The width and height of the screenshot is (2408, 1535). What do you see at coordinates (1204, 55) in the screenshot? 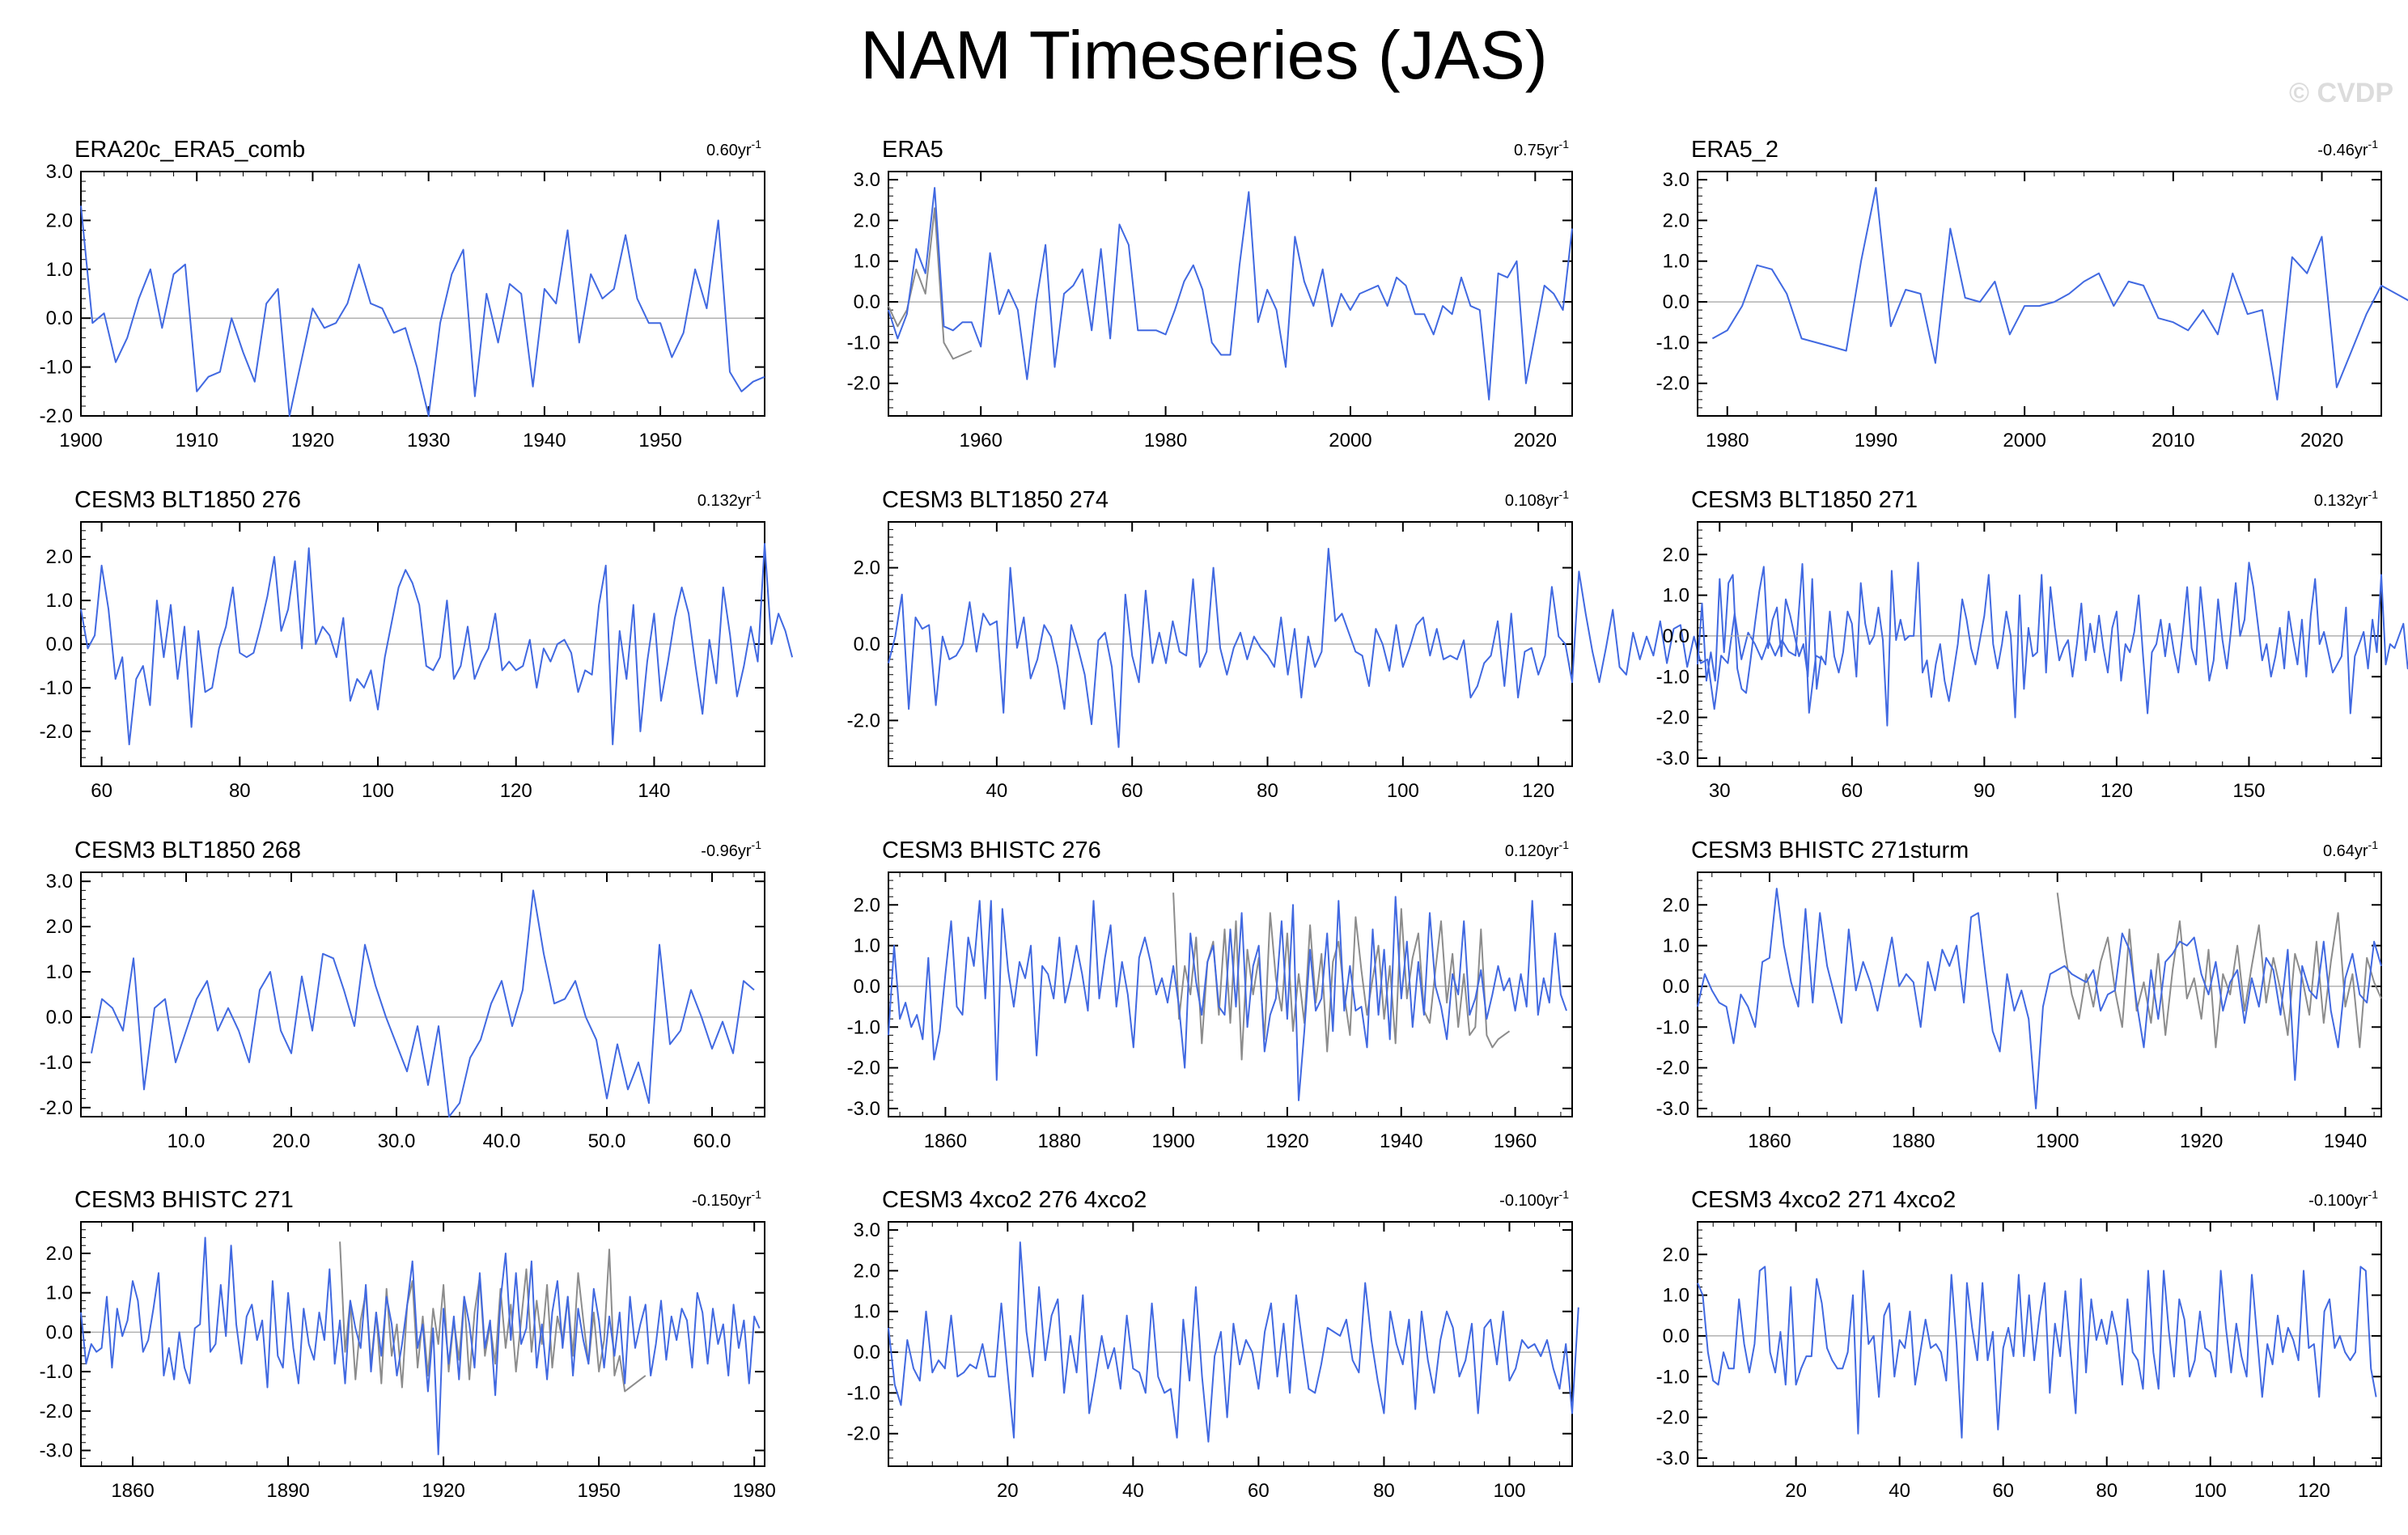
I see `page-title: NAM Timeseries (JAS)` at bounding box center [1204, 55].